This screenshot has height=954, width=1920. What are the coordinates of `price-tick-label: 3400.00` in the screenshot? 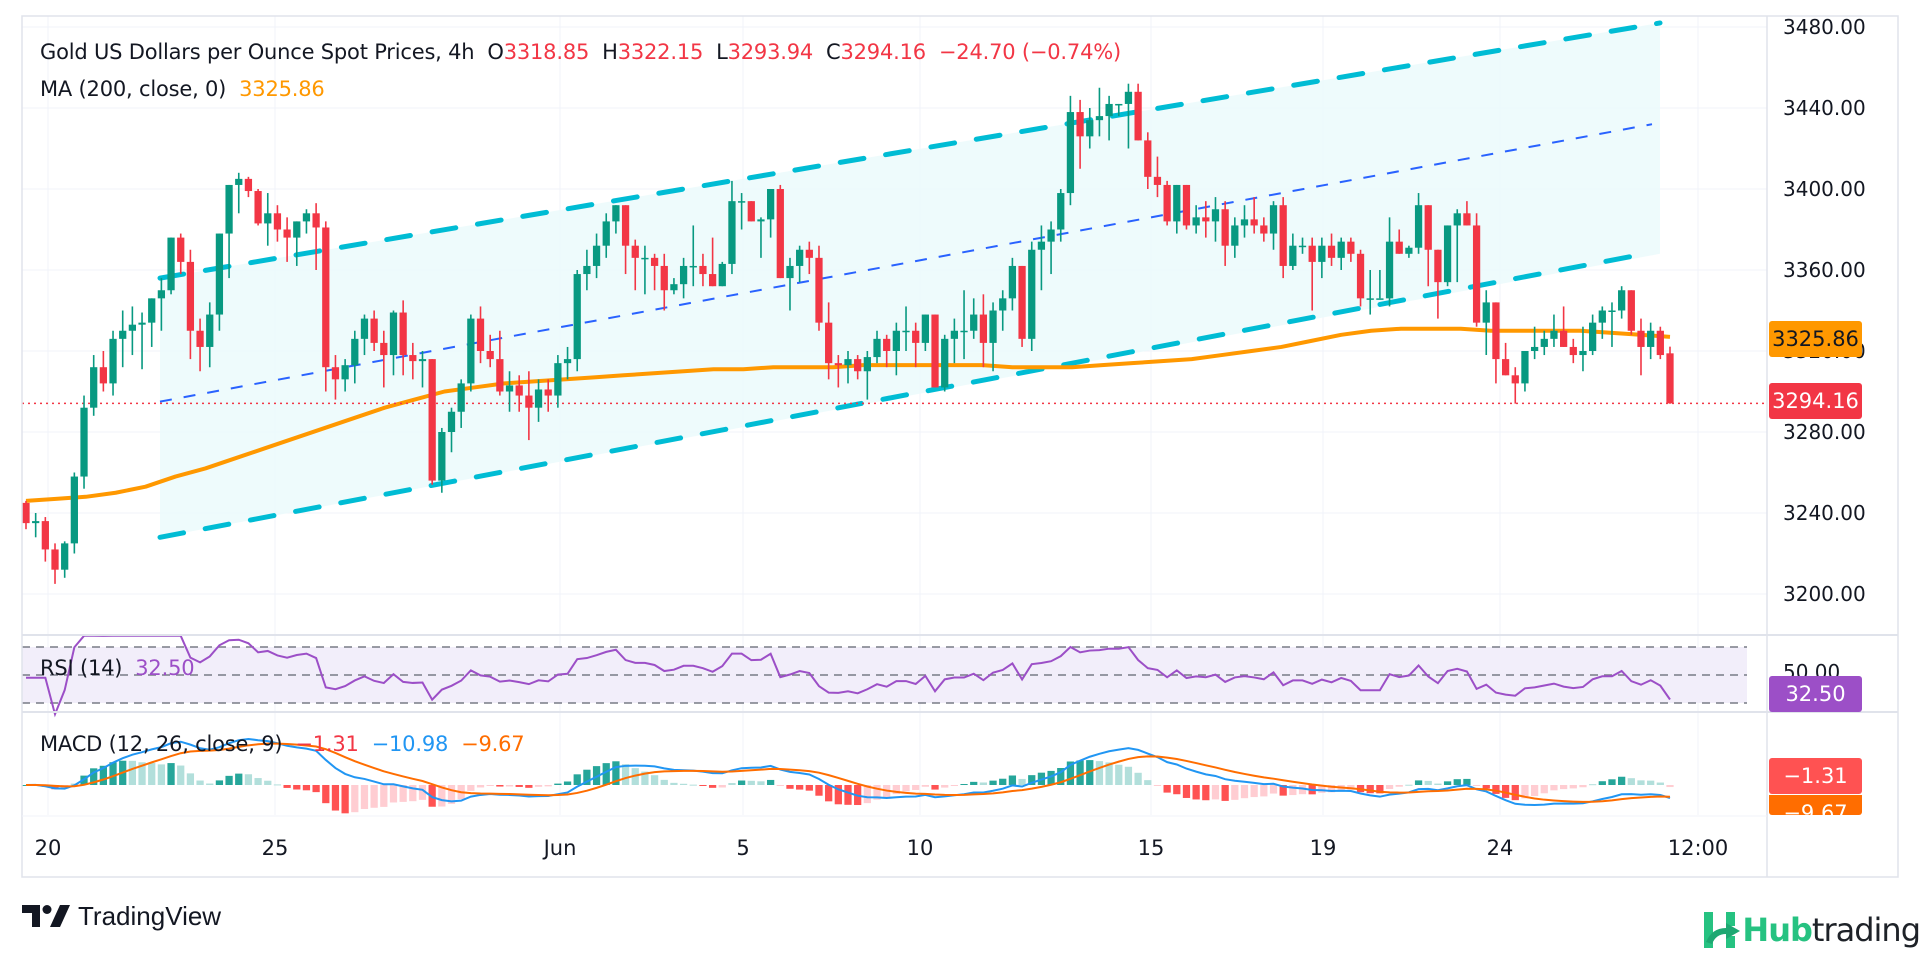 It's located at (1824, 189).